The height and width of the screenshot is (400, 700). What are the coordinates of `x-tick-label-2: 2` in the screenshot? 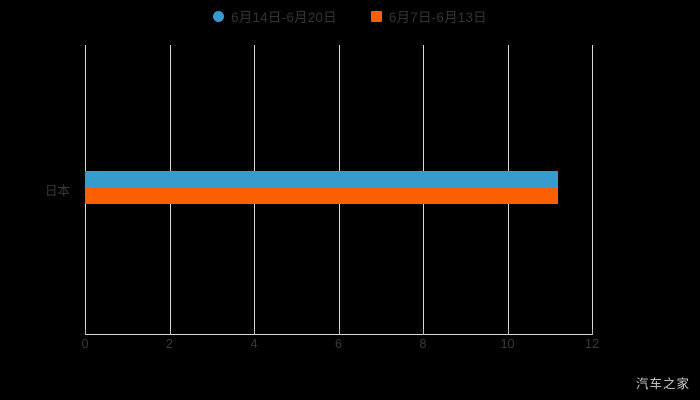 It's located at (169, 344).